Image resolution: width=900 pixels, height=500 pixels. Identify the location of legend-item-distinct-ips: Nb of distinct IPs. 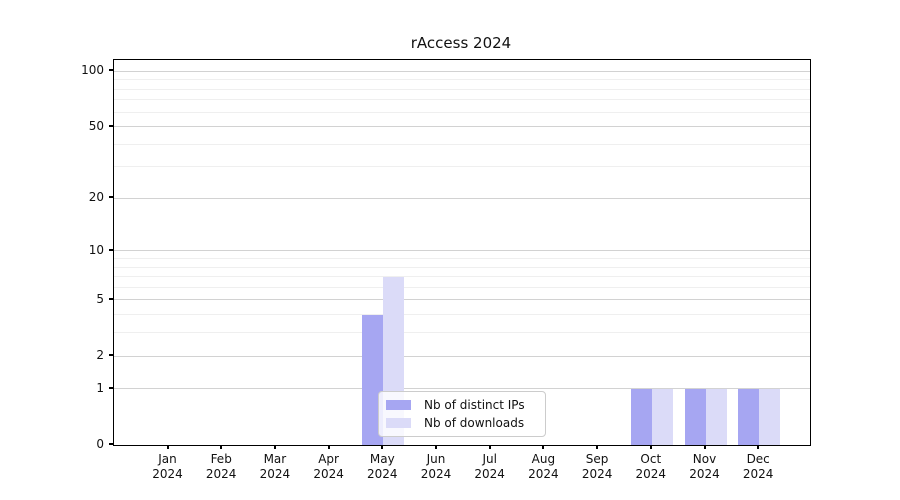
(465, 405).